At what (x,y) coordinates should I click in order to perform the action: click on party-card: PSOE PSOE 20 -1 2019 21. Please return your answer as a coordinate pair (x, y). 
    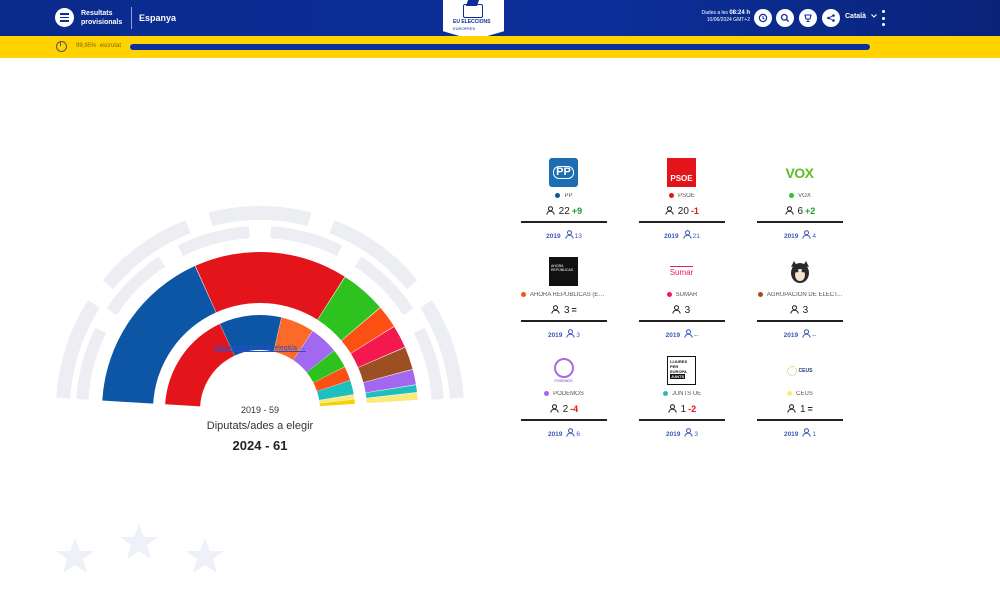
    Looking at the image, I should click on (682, 200).